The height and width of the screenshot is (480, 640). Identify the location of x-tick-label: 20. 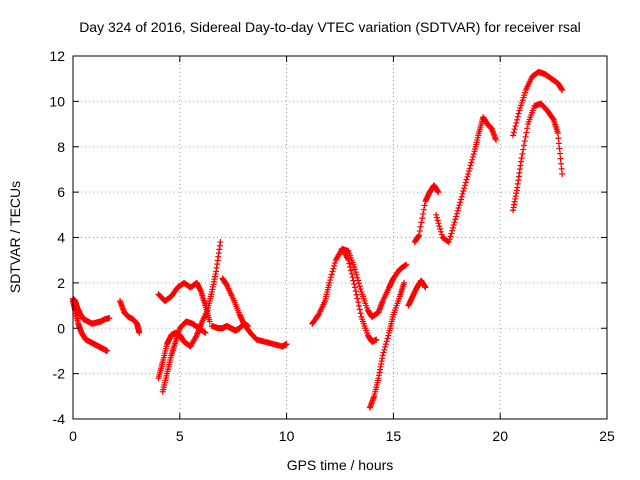
(500, 436).